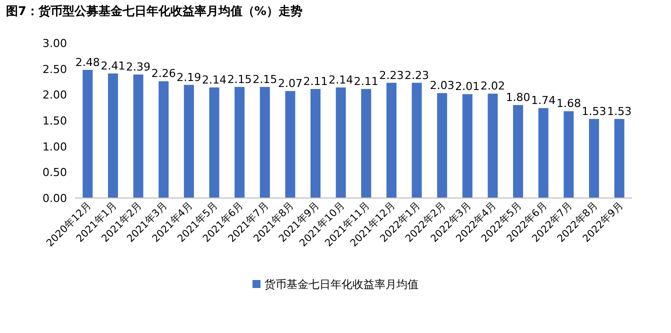  What do you see at coordinates (54, 43) in the screenshot?
I see `y-tick-label: 3.00` at bounding box center [54, 43].